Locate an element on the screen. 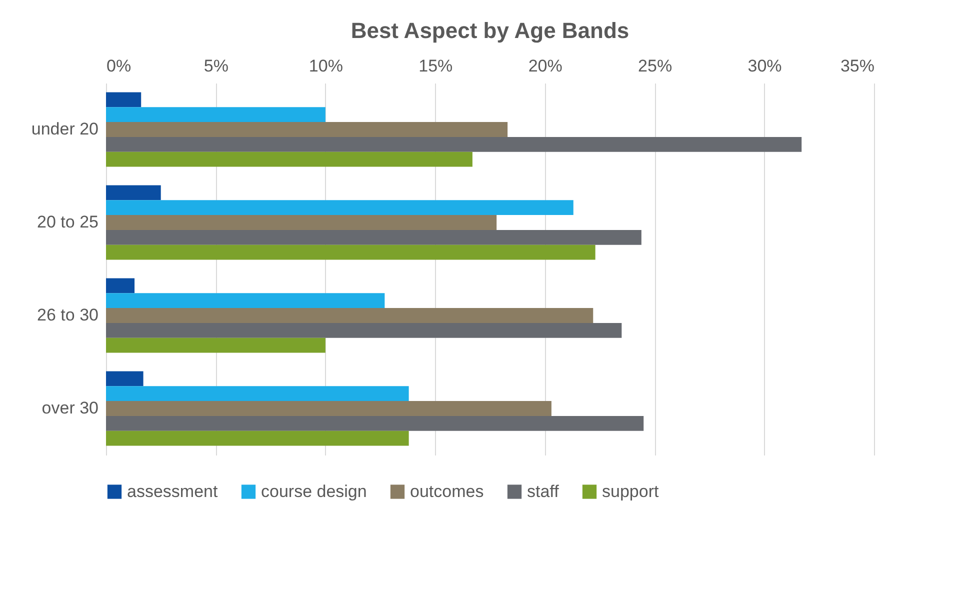  legend-label: outcomes is located at coordinates (447, 491).